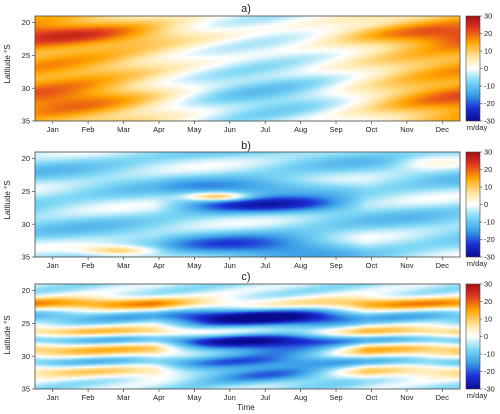  Describe the element at coordinates (246, 407) in the screenshot. I see `x-axis-label: Time` at that location.